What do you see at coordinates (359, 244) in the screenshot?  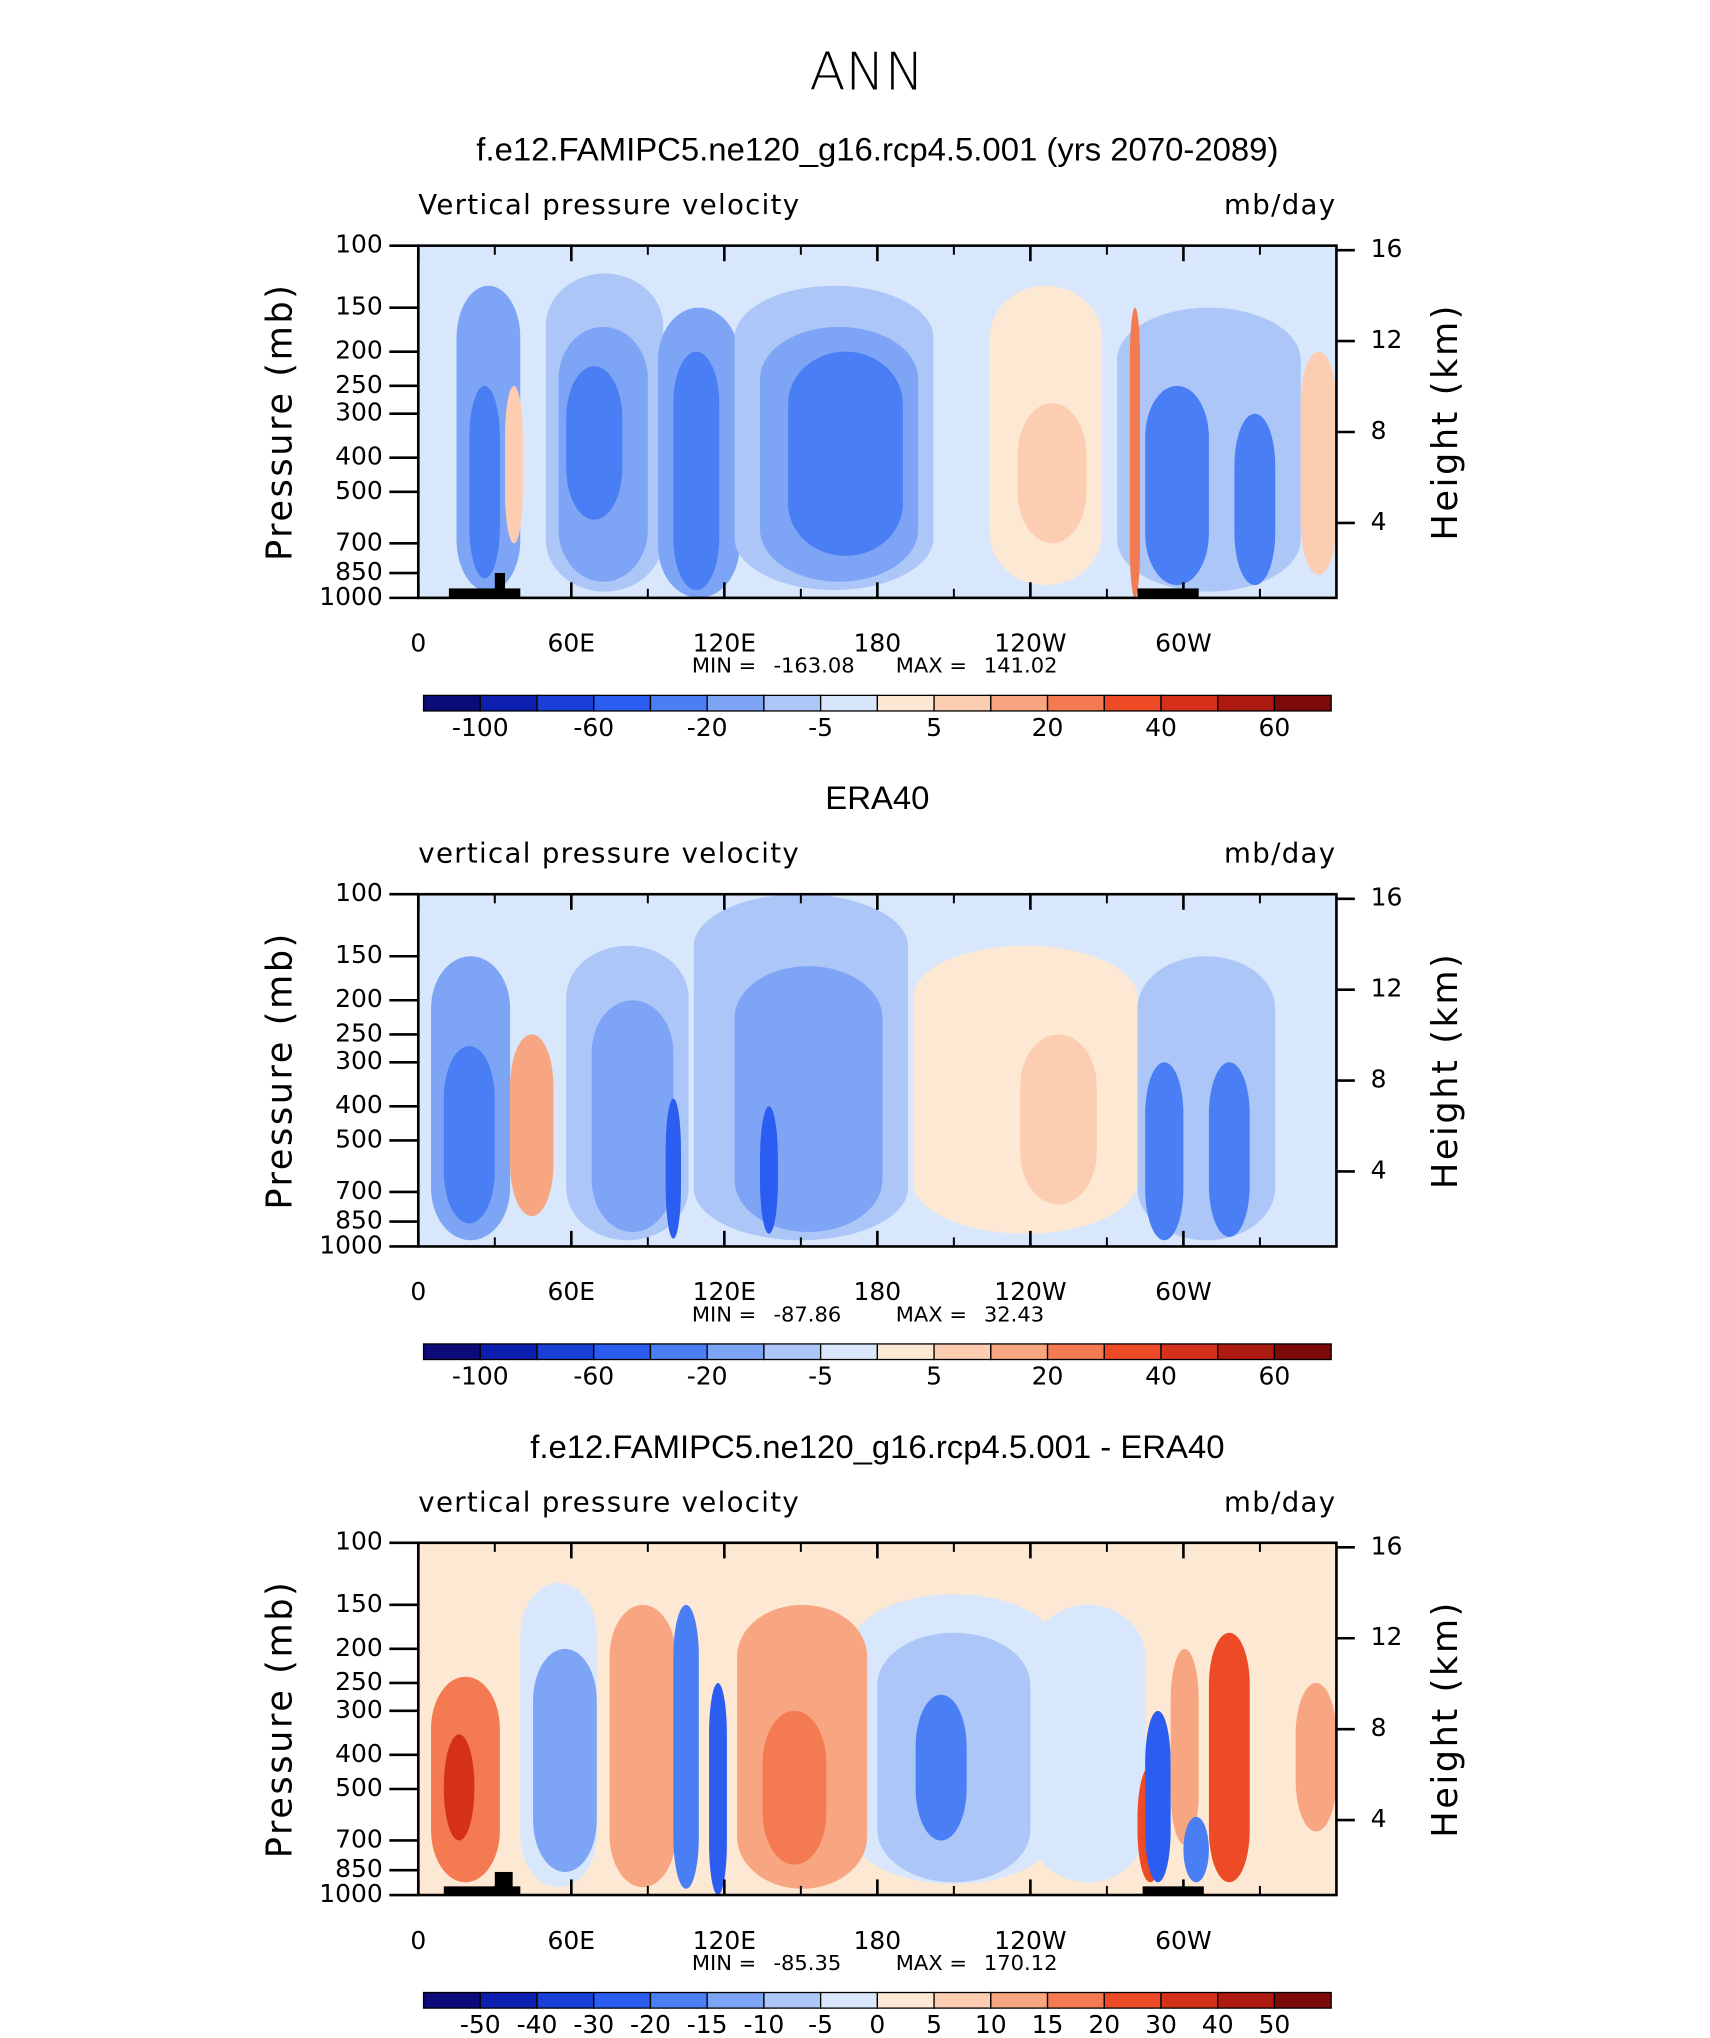 I see `y-tick-label: 100` at bounding box center [359, 244].